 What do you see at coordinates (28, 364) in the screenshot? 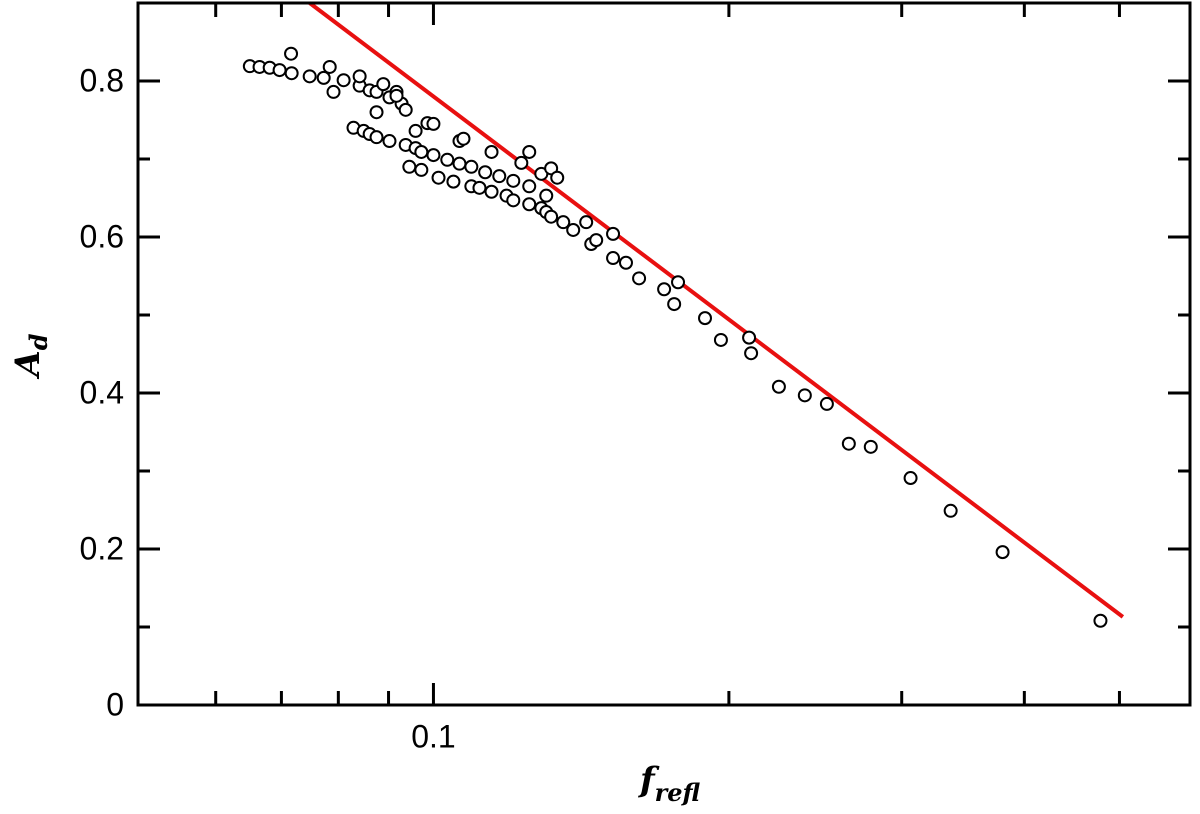
I see `y-label-main: A` at bounding box center [28, 364].